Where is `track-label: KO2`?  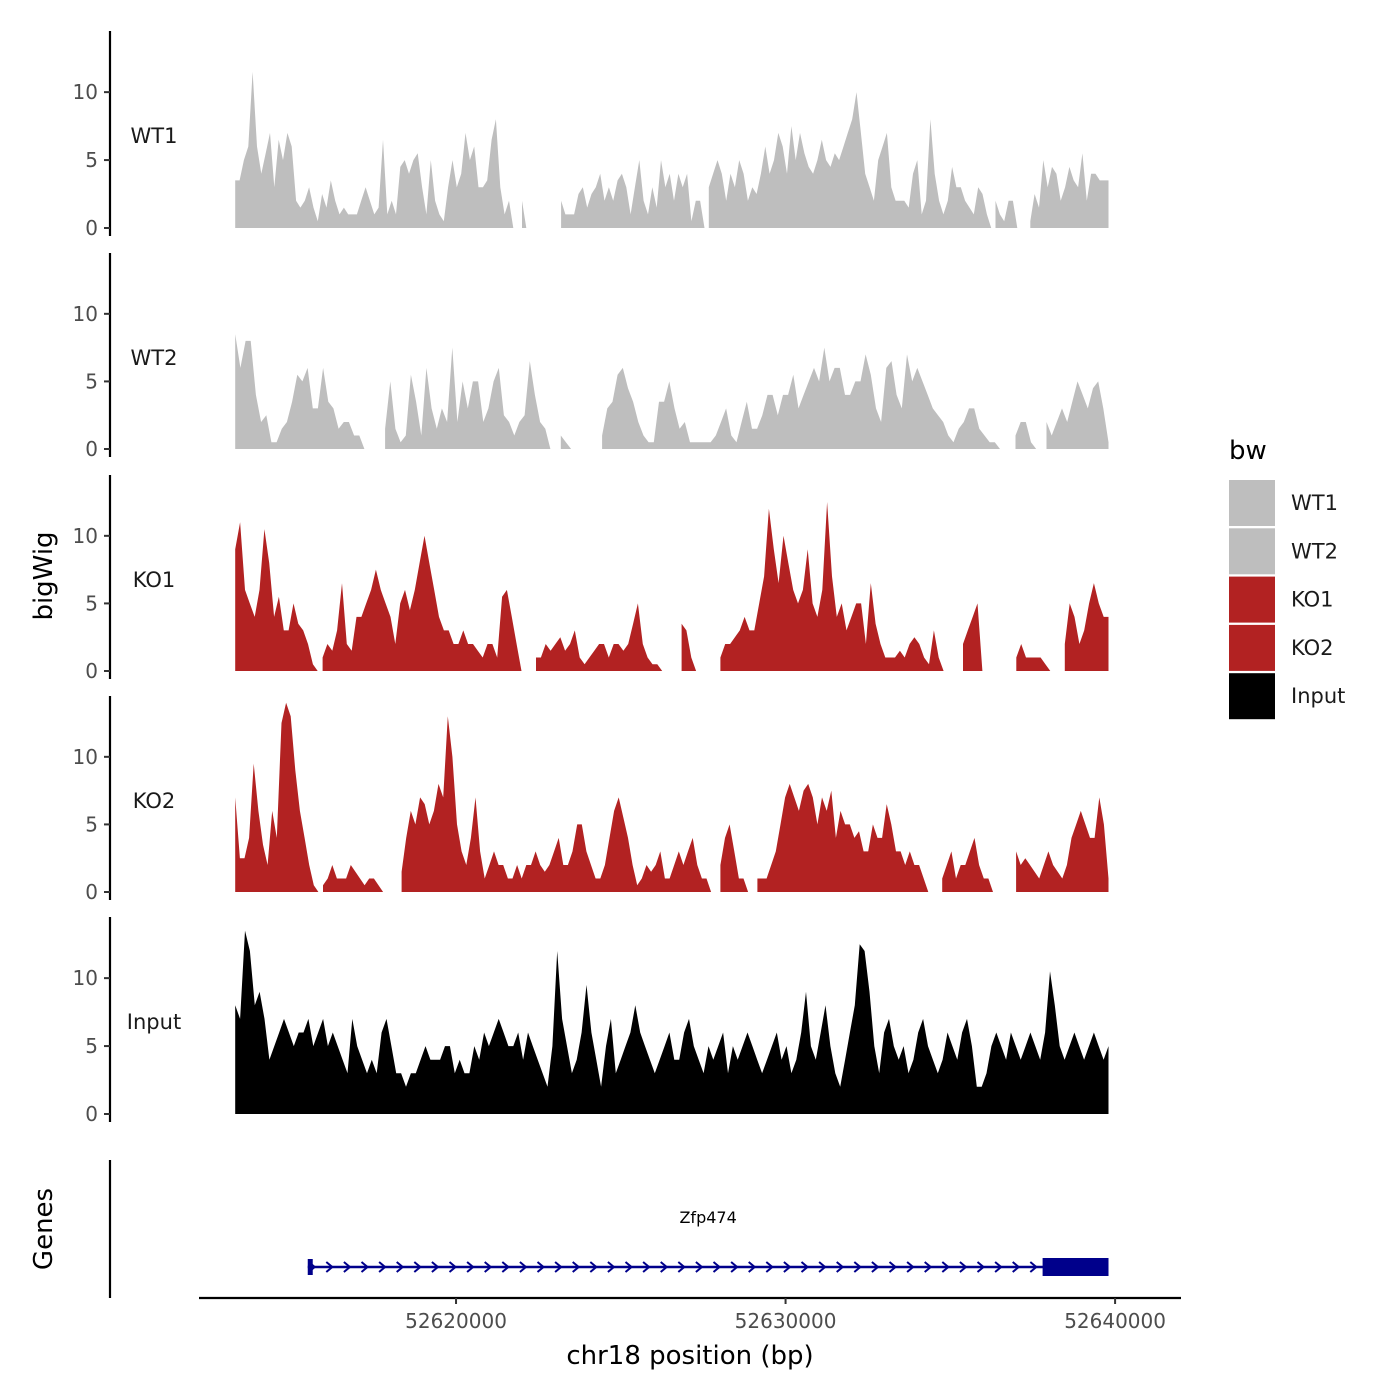
track-label: KO2 is located at coordinates (154, 801).